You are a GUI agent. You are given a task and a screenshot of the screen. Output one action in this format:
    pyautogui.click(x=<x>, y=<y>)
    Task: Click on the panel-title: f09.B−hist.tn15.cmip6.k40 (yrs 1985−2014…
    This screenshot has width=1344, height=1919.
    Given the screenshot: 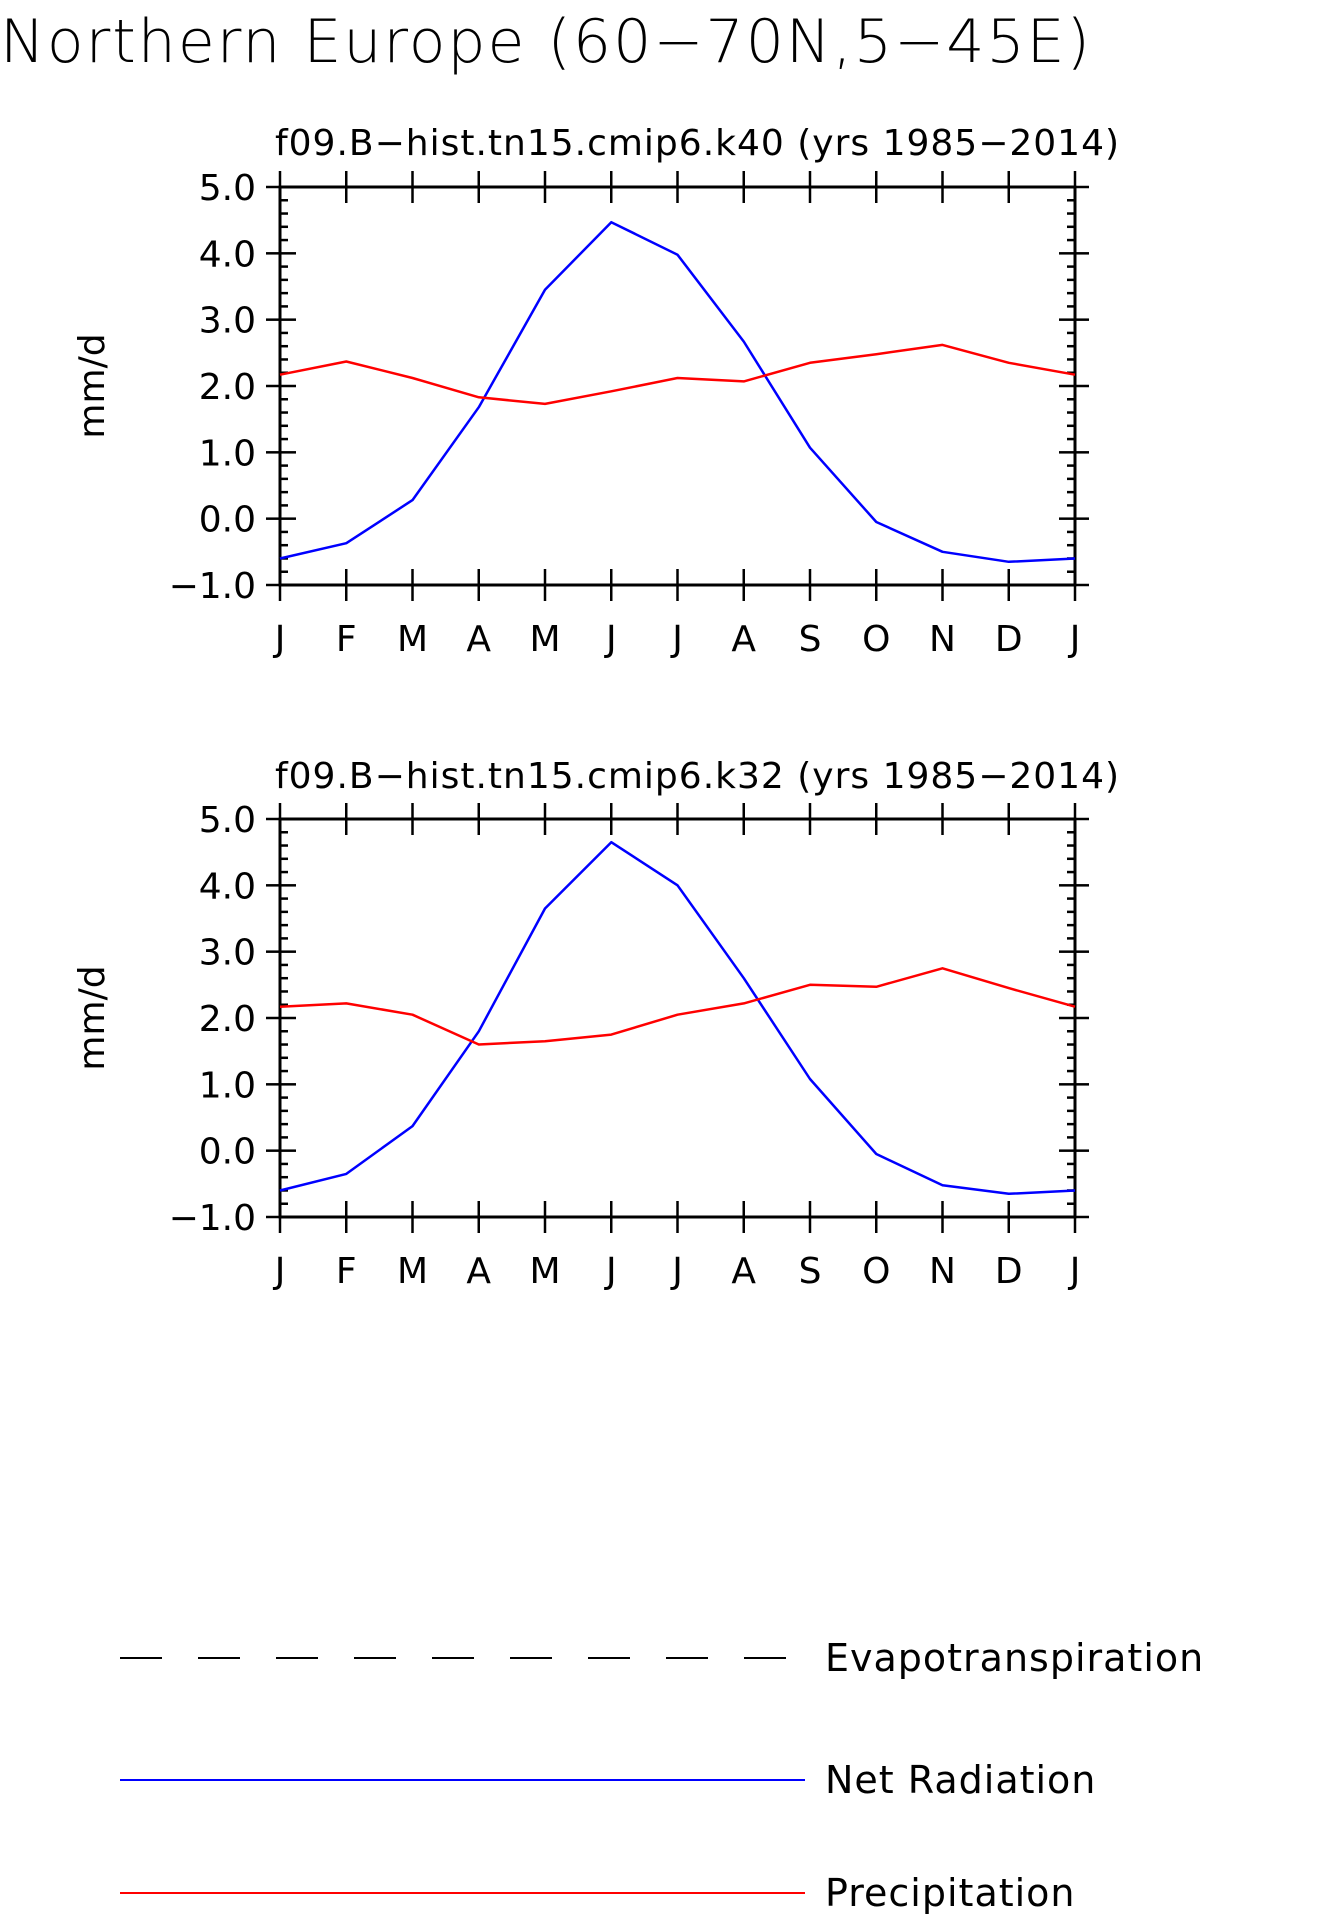 What is the action you would take?
    pyautogui.click(x=697, y=143)
    